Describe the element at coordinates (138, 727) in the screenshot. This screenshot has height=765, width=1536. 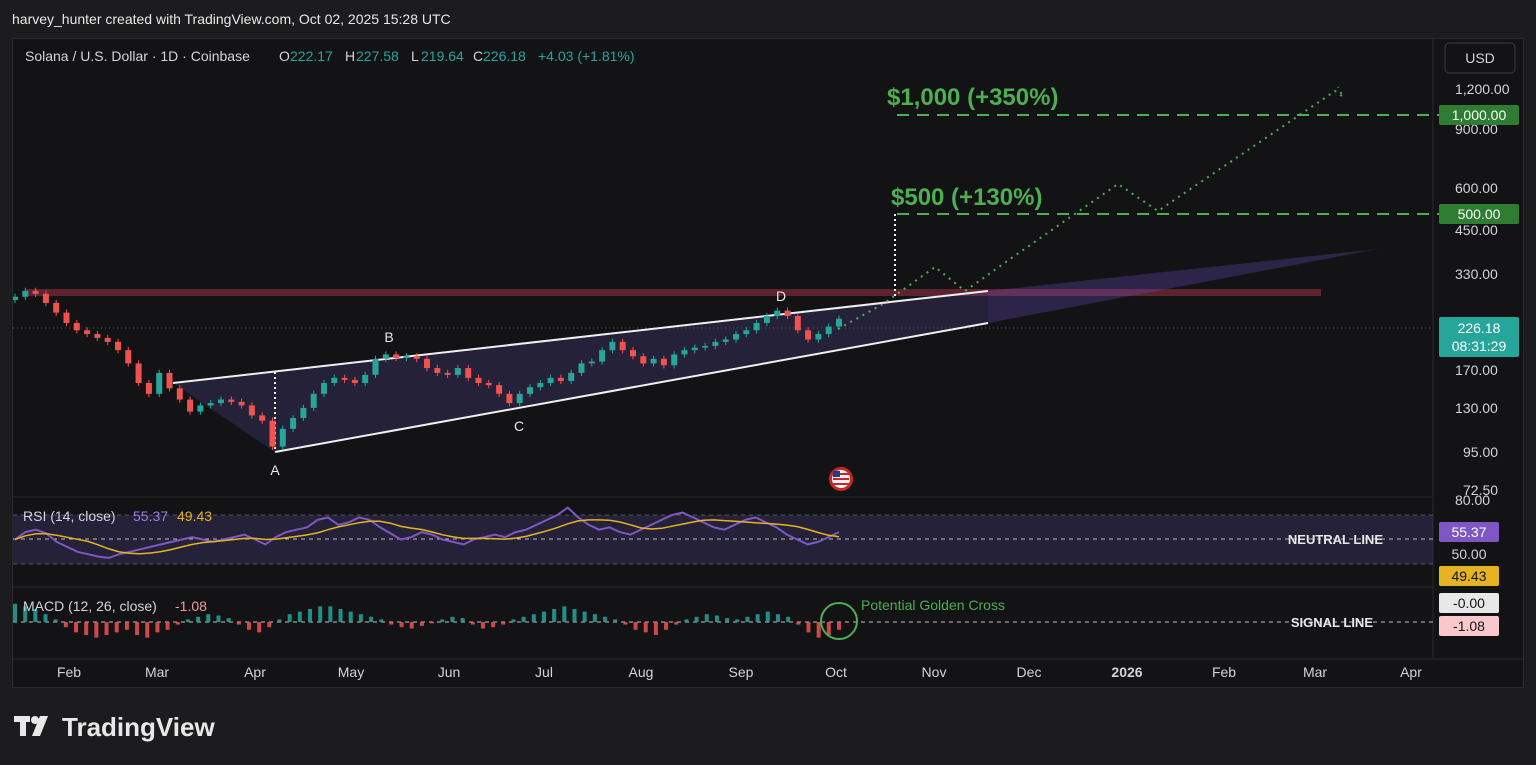
I see `tradingview-brand: TradingView` at that location.